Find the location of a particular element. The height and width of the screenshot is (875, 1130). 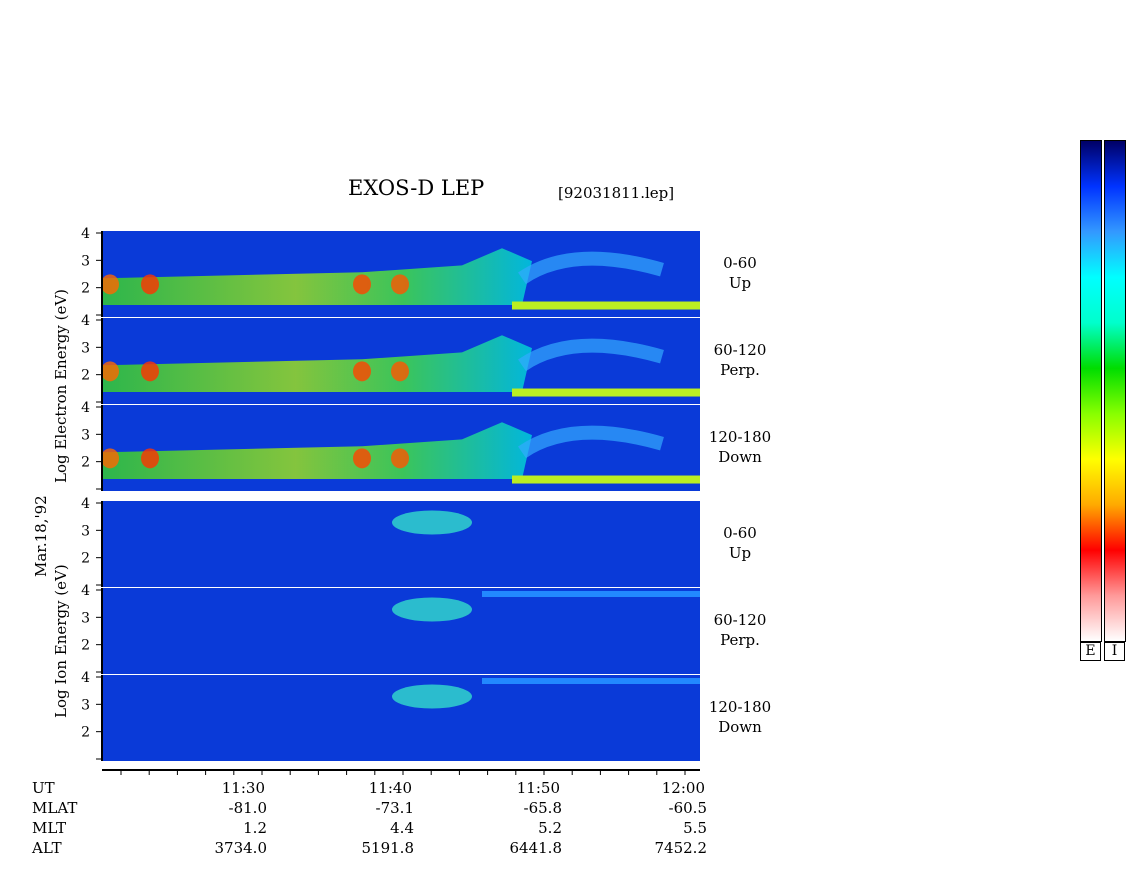

ephemeris-value: -73.1 is located at coordinates (394, 808).